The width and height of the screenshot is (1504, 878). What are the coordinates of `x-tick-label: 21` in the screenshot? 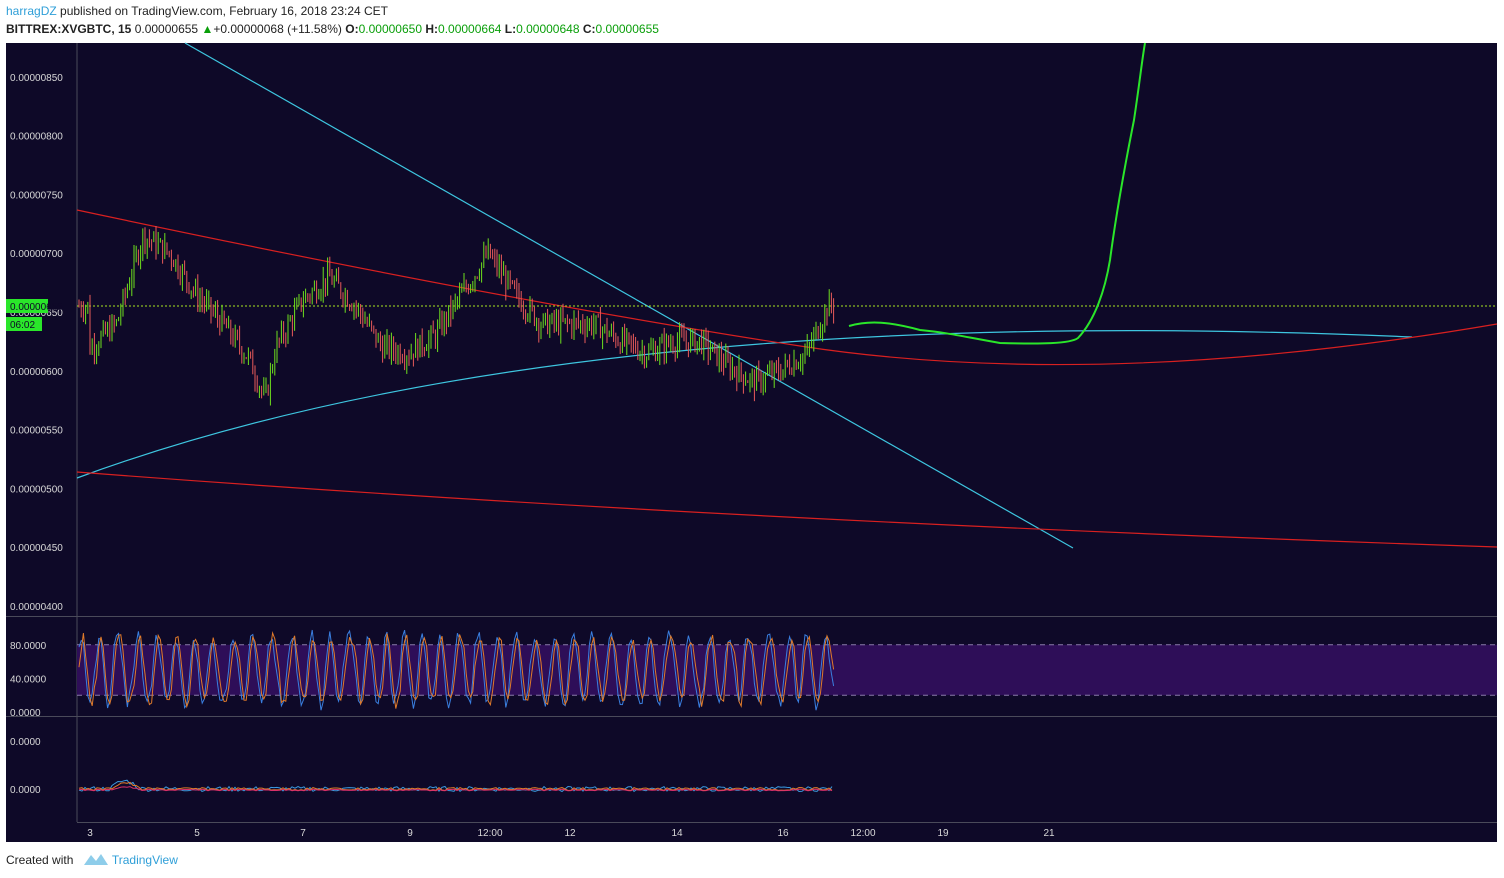 It's located at (1049, 833).